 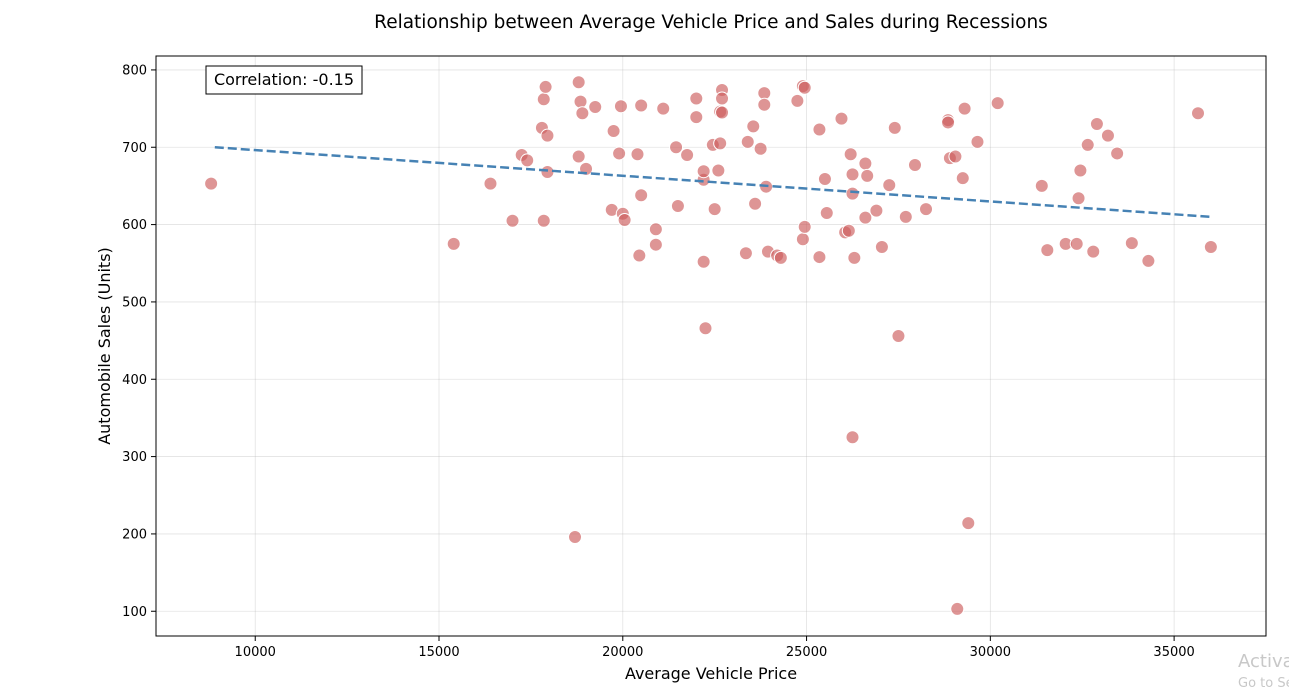 What do you see at coordinates (990, 652) in the screenshot?
I see `x-tick-label: 30000` at bounding box center [990, 652].